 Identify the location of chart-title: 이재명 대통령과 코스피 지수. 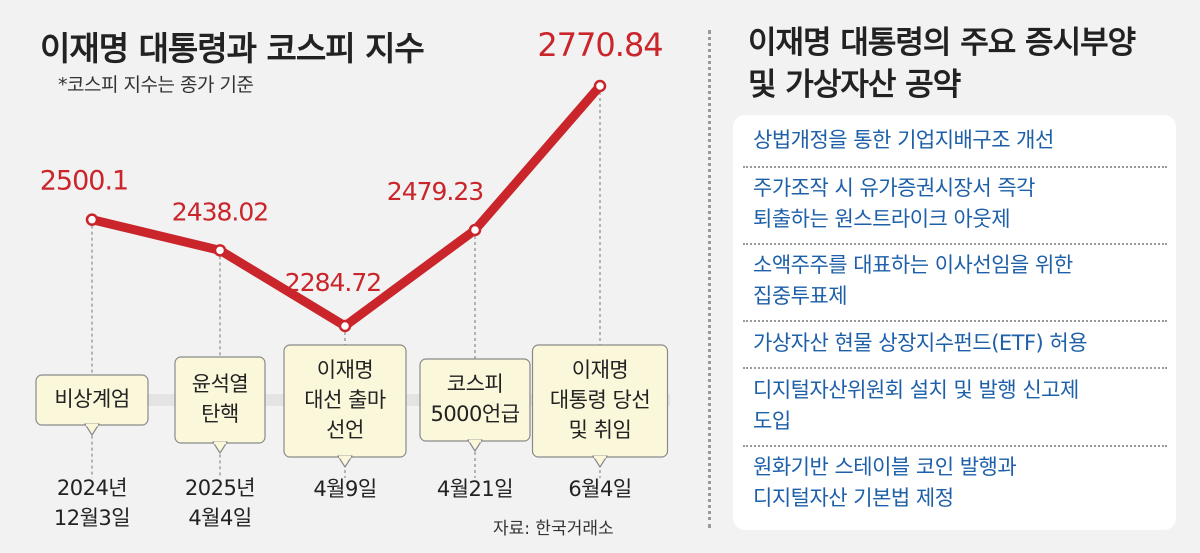
(232, 48).